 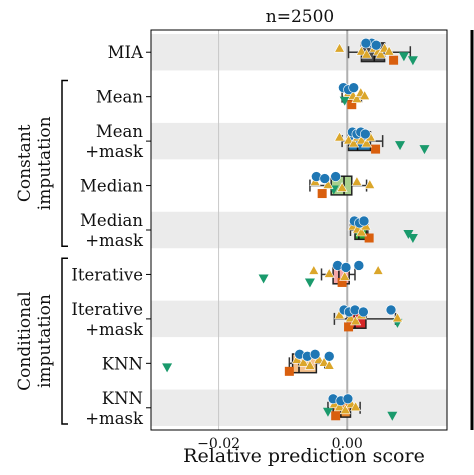 I want to click on category-label: Median, so click(x=111, y=186).